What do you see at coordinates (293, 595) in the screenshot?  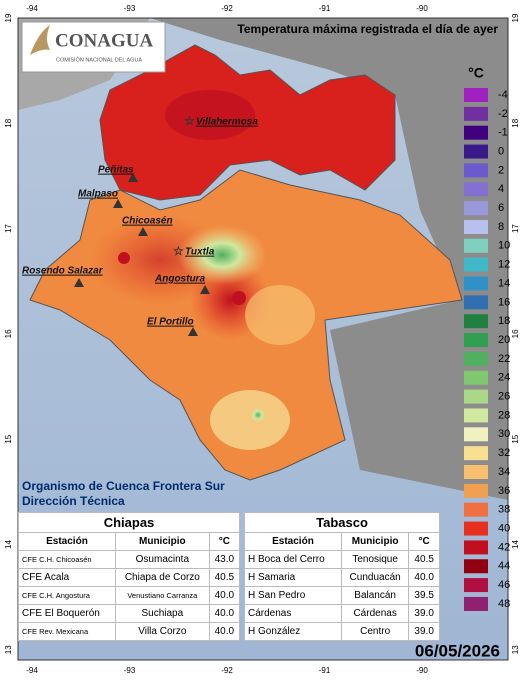 I see `table-cell: H San Pedro` at bounding box center [293, 595].